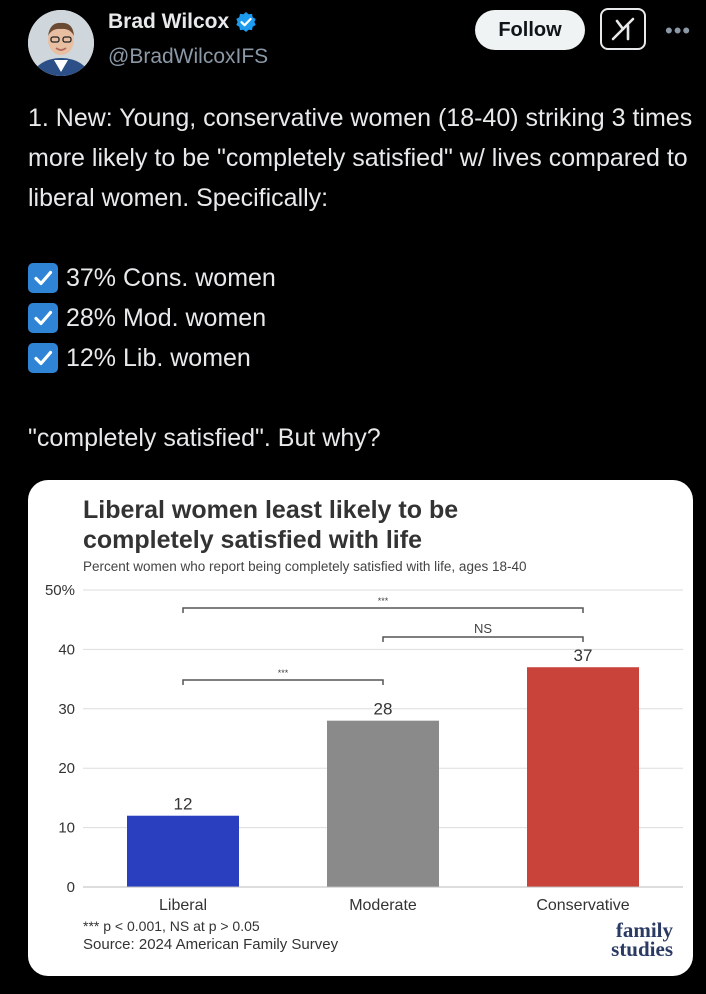 Image resolution: width=706 pixels, height=994 pixels. What do you see at coordinates (383, 905) in the screenshot?
I see `x-tick-label: Moderate` at bounding box center [383, 905].